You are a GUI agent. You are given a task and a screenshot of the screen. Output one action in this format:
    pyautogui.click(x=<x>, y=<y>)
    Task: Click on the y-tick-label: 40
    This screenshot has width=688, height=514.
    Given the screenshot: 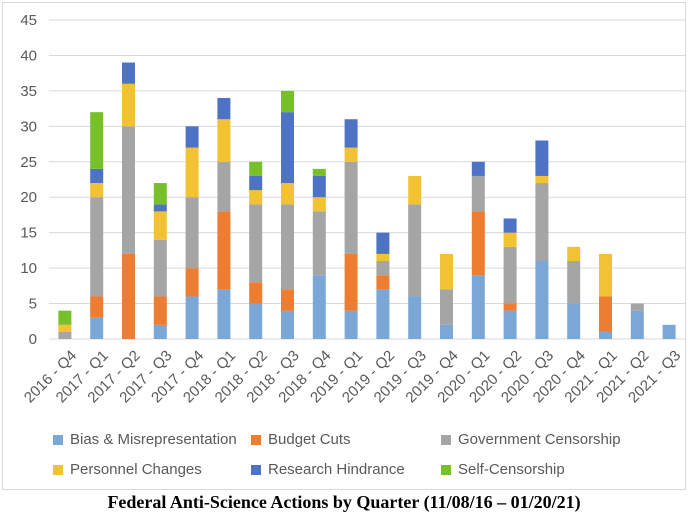 What is the action you would take?
    pyautogui.click(x=28, y=55)
    